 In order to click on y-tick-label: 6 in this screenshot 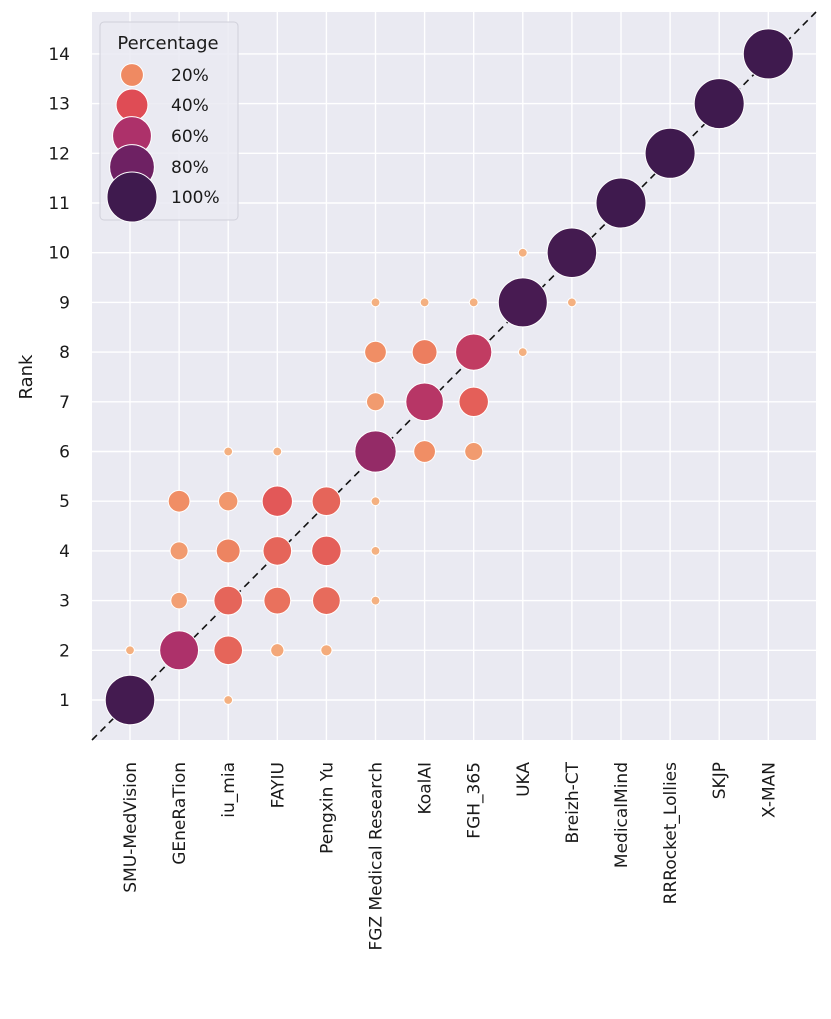, I will do `click(64, 453)`.